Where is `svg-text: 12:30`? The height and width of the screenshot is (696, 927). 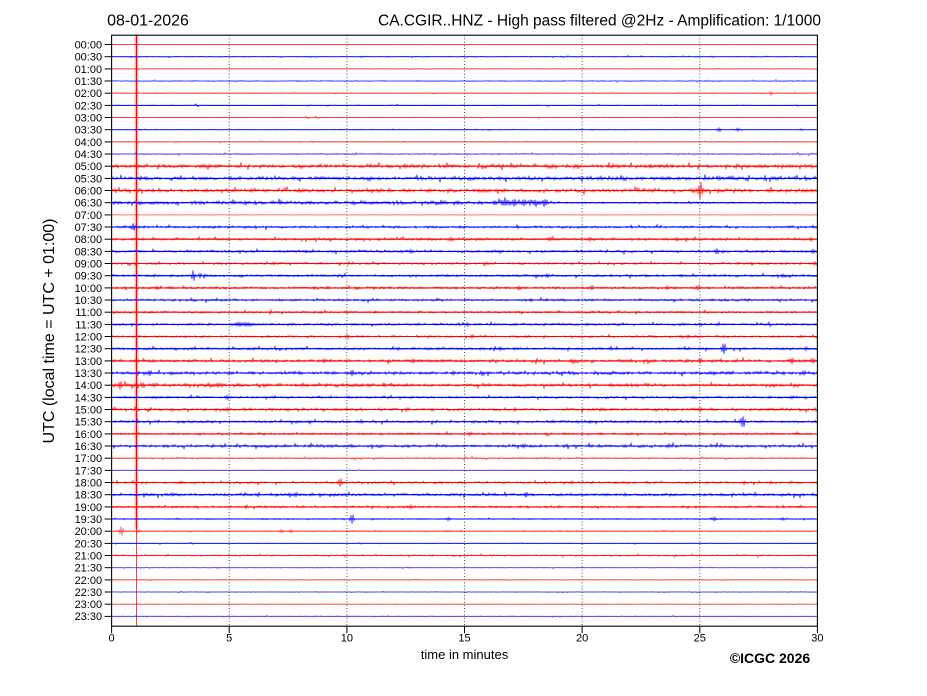
svg-text: 12:30 is located at coordinates (89, 350).